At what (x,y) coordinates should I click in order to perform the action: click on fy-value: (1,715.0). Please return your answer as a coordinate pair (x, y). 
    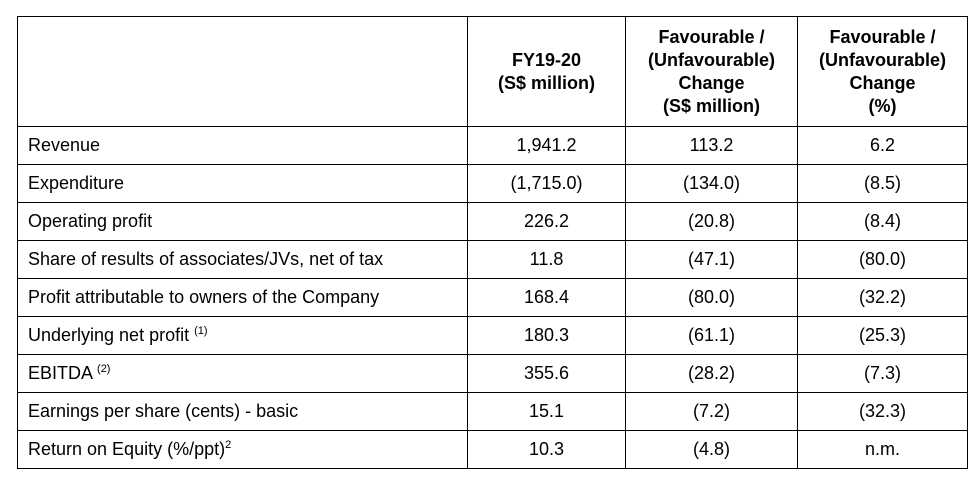
    Looking at the image, I should click on (546, 183).